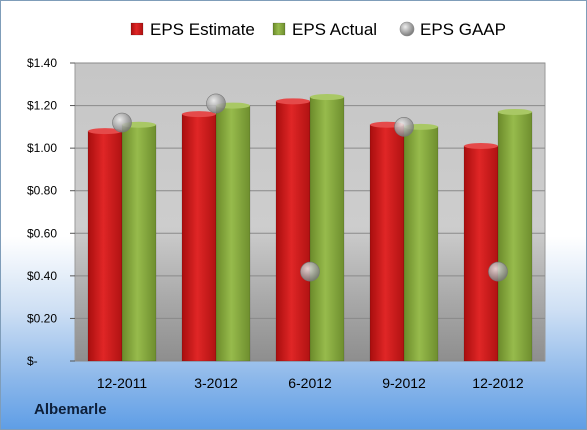 The height and width of the screenshot is (430, 587). Describe the element at coordinates (42, 148) in the screenshot. I see `y-tick-label: $1.00` at that location.